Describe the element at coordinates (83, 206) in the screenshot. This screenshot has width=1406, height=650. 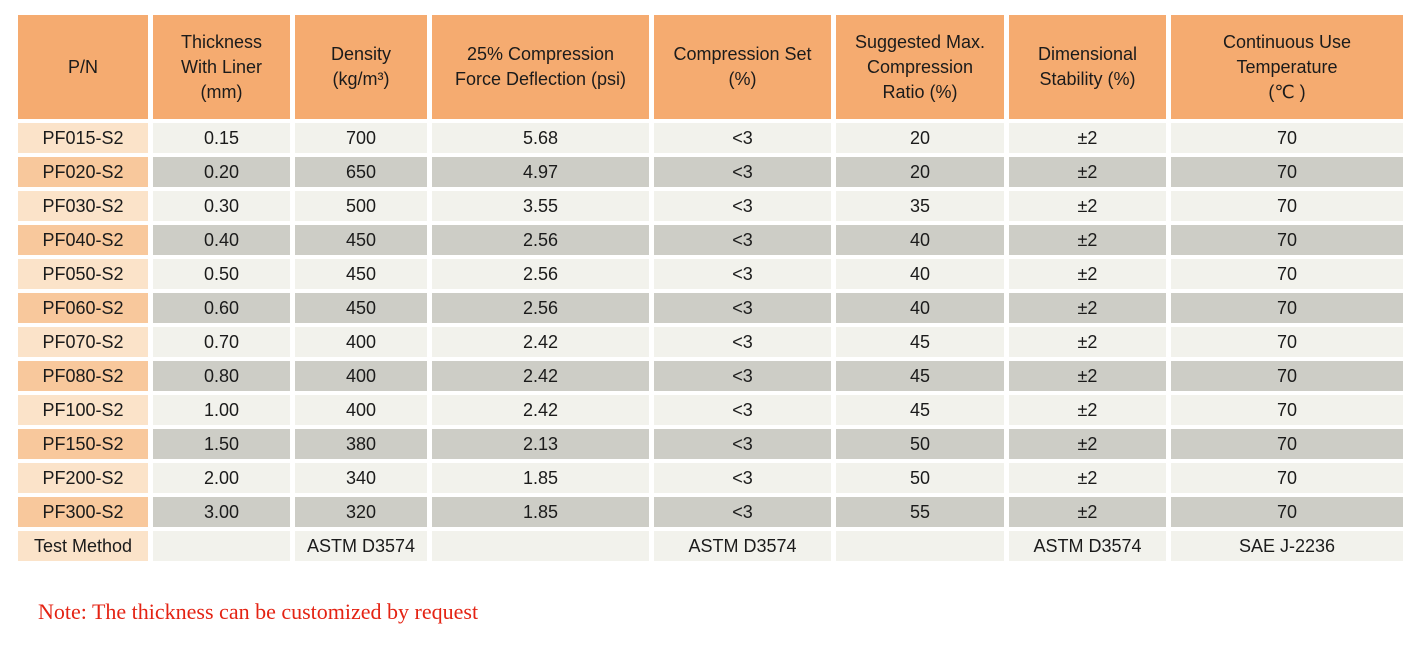
I see `row-label-cell: PF030-S2` at that location.